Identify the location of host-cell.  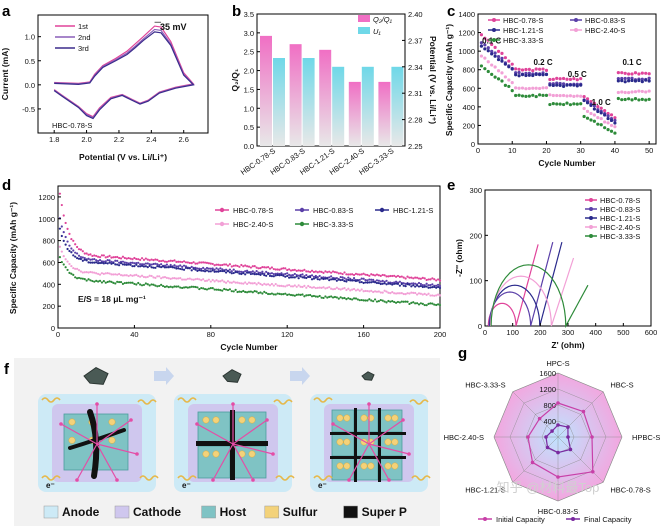
(343, 421).